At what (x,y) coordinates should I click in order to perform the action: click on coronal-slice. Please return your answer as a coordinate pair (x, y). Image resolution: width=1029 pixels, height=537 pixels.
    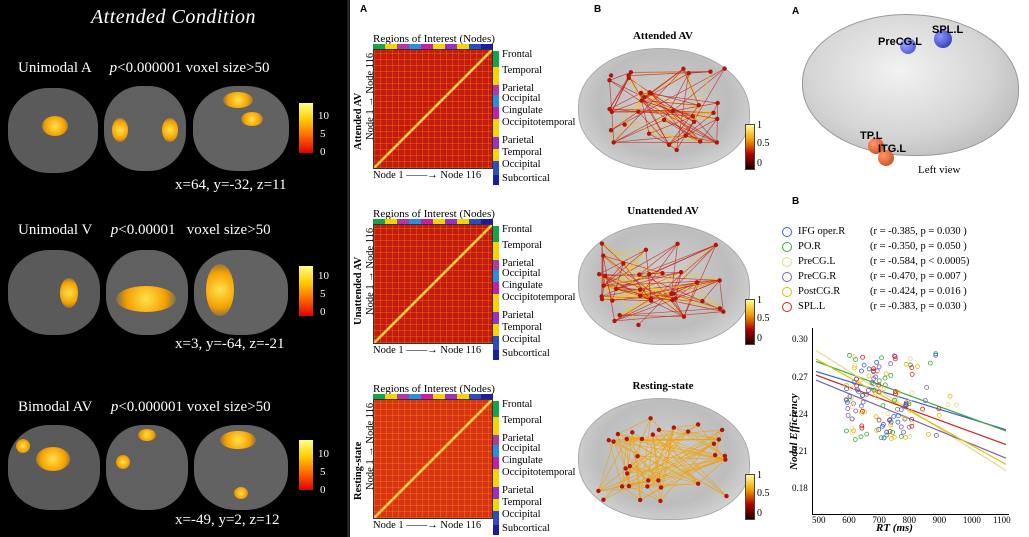
    Looking at the image, I should click on (147, 292).